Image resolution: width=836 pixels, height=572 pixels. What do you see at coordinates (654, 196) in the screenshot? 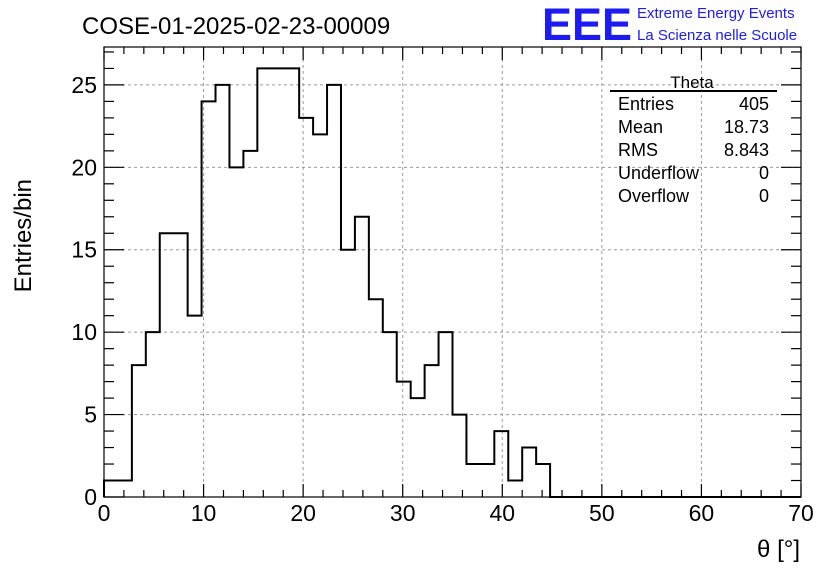
I see `stats-label: Overflow` at bounding box center [654, 196].